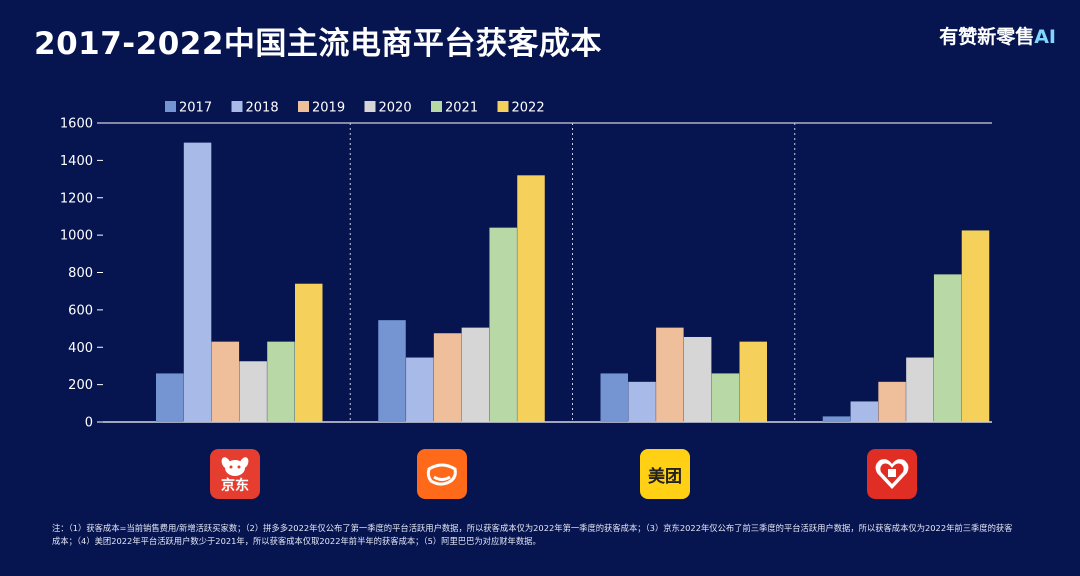 The height and width of the screenshot is (576, 1080). What do you see at coordinates (303, 106) in the screenshot?
I see `legend-swatch-2019` at bounding box center [303, 106].